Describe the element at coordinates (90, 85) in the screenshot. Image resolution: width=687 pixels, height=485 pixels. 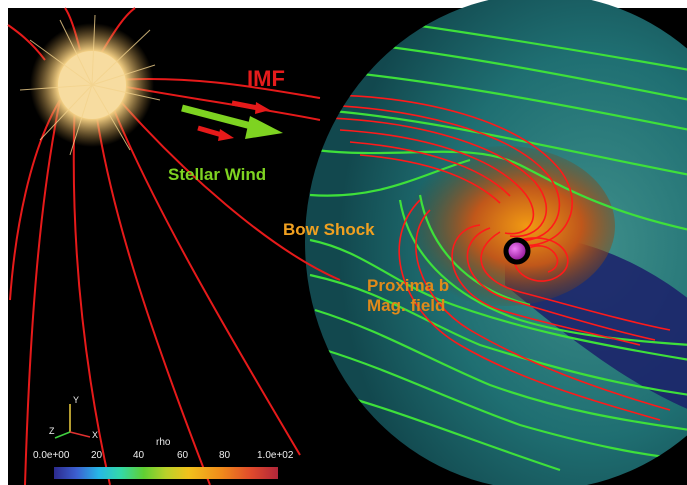
I see `star` at that location.